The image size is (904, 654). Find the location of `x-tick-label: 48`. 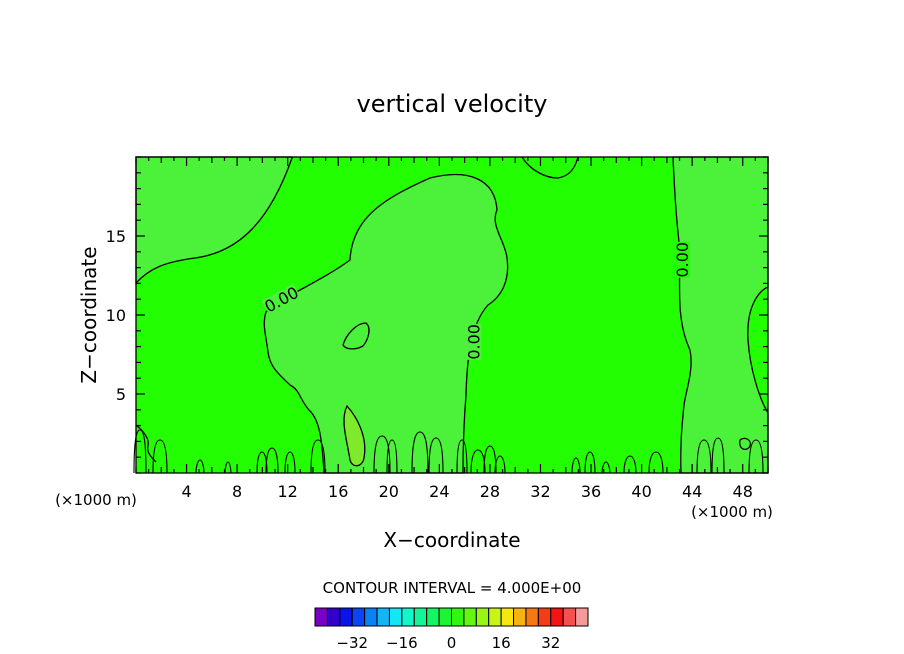

x-tick-label: 48 is located at coordinates (743, 491).